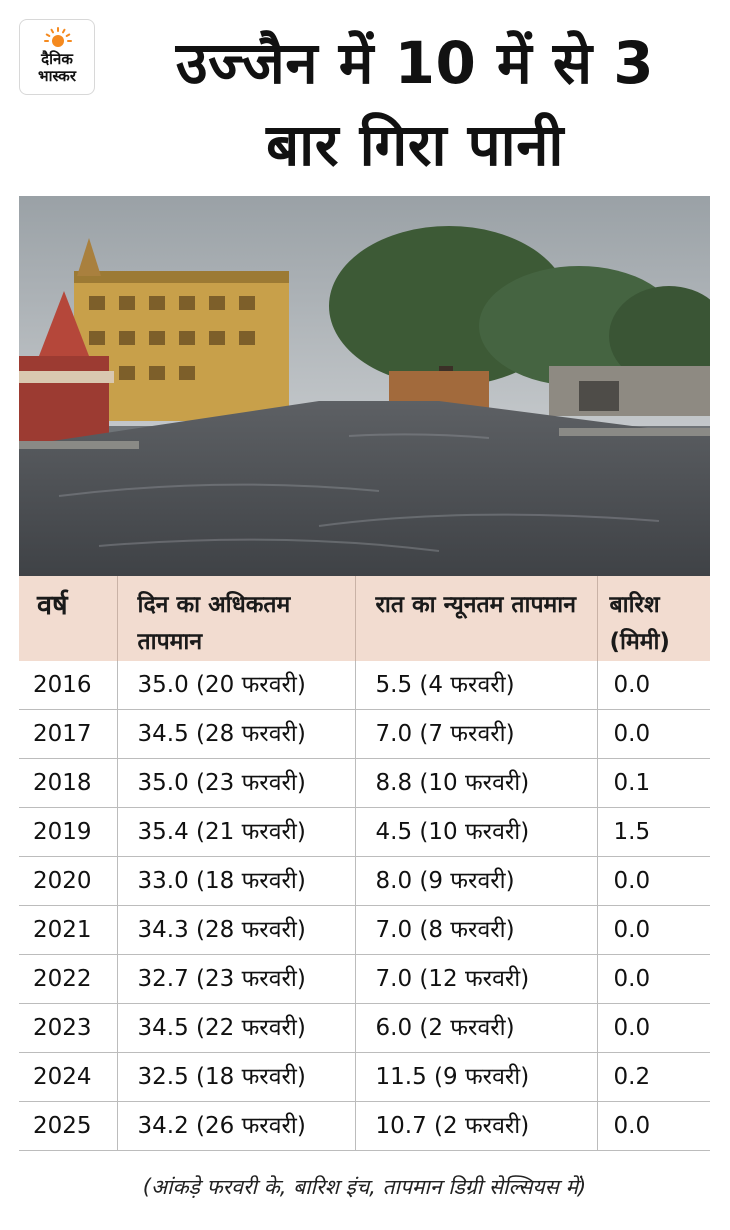 Image resolution: width=730 pixels, height=1230 pixels. Describe the element at coordinates (475, 685) in the screenshot. I see `min-temp-cell: 5.5 (4 फरवरी)` at that location.